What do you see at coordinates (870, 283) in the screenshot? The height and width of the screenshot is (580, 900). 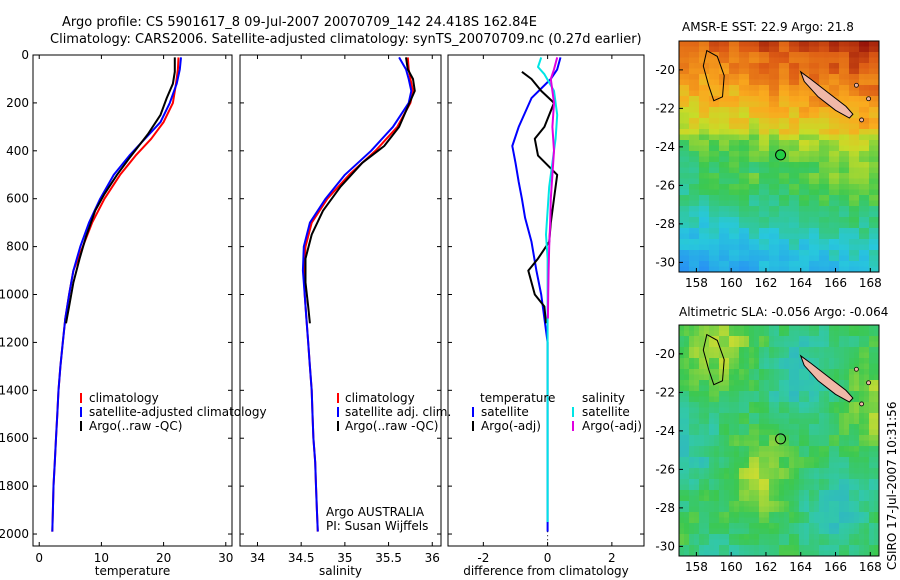 I see `map-lon-tick-label: 168` at bounding box center [870, 283].